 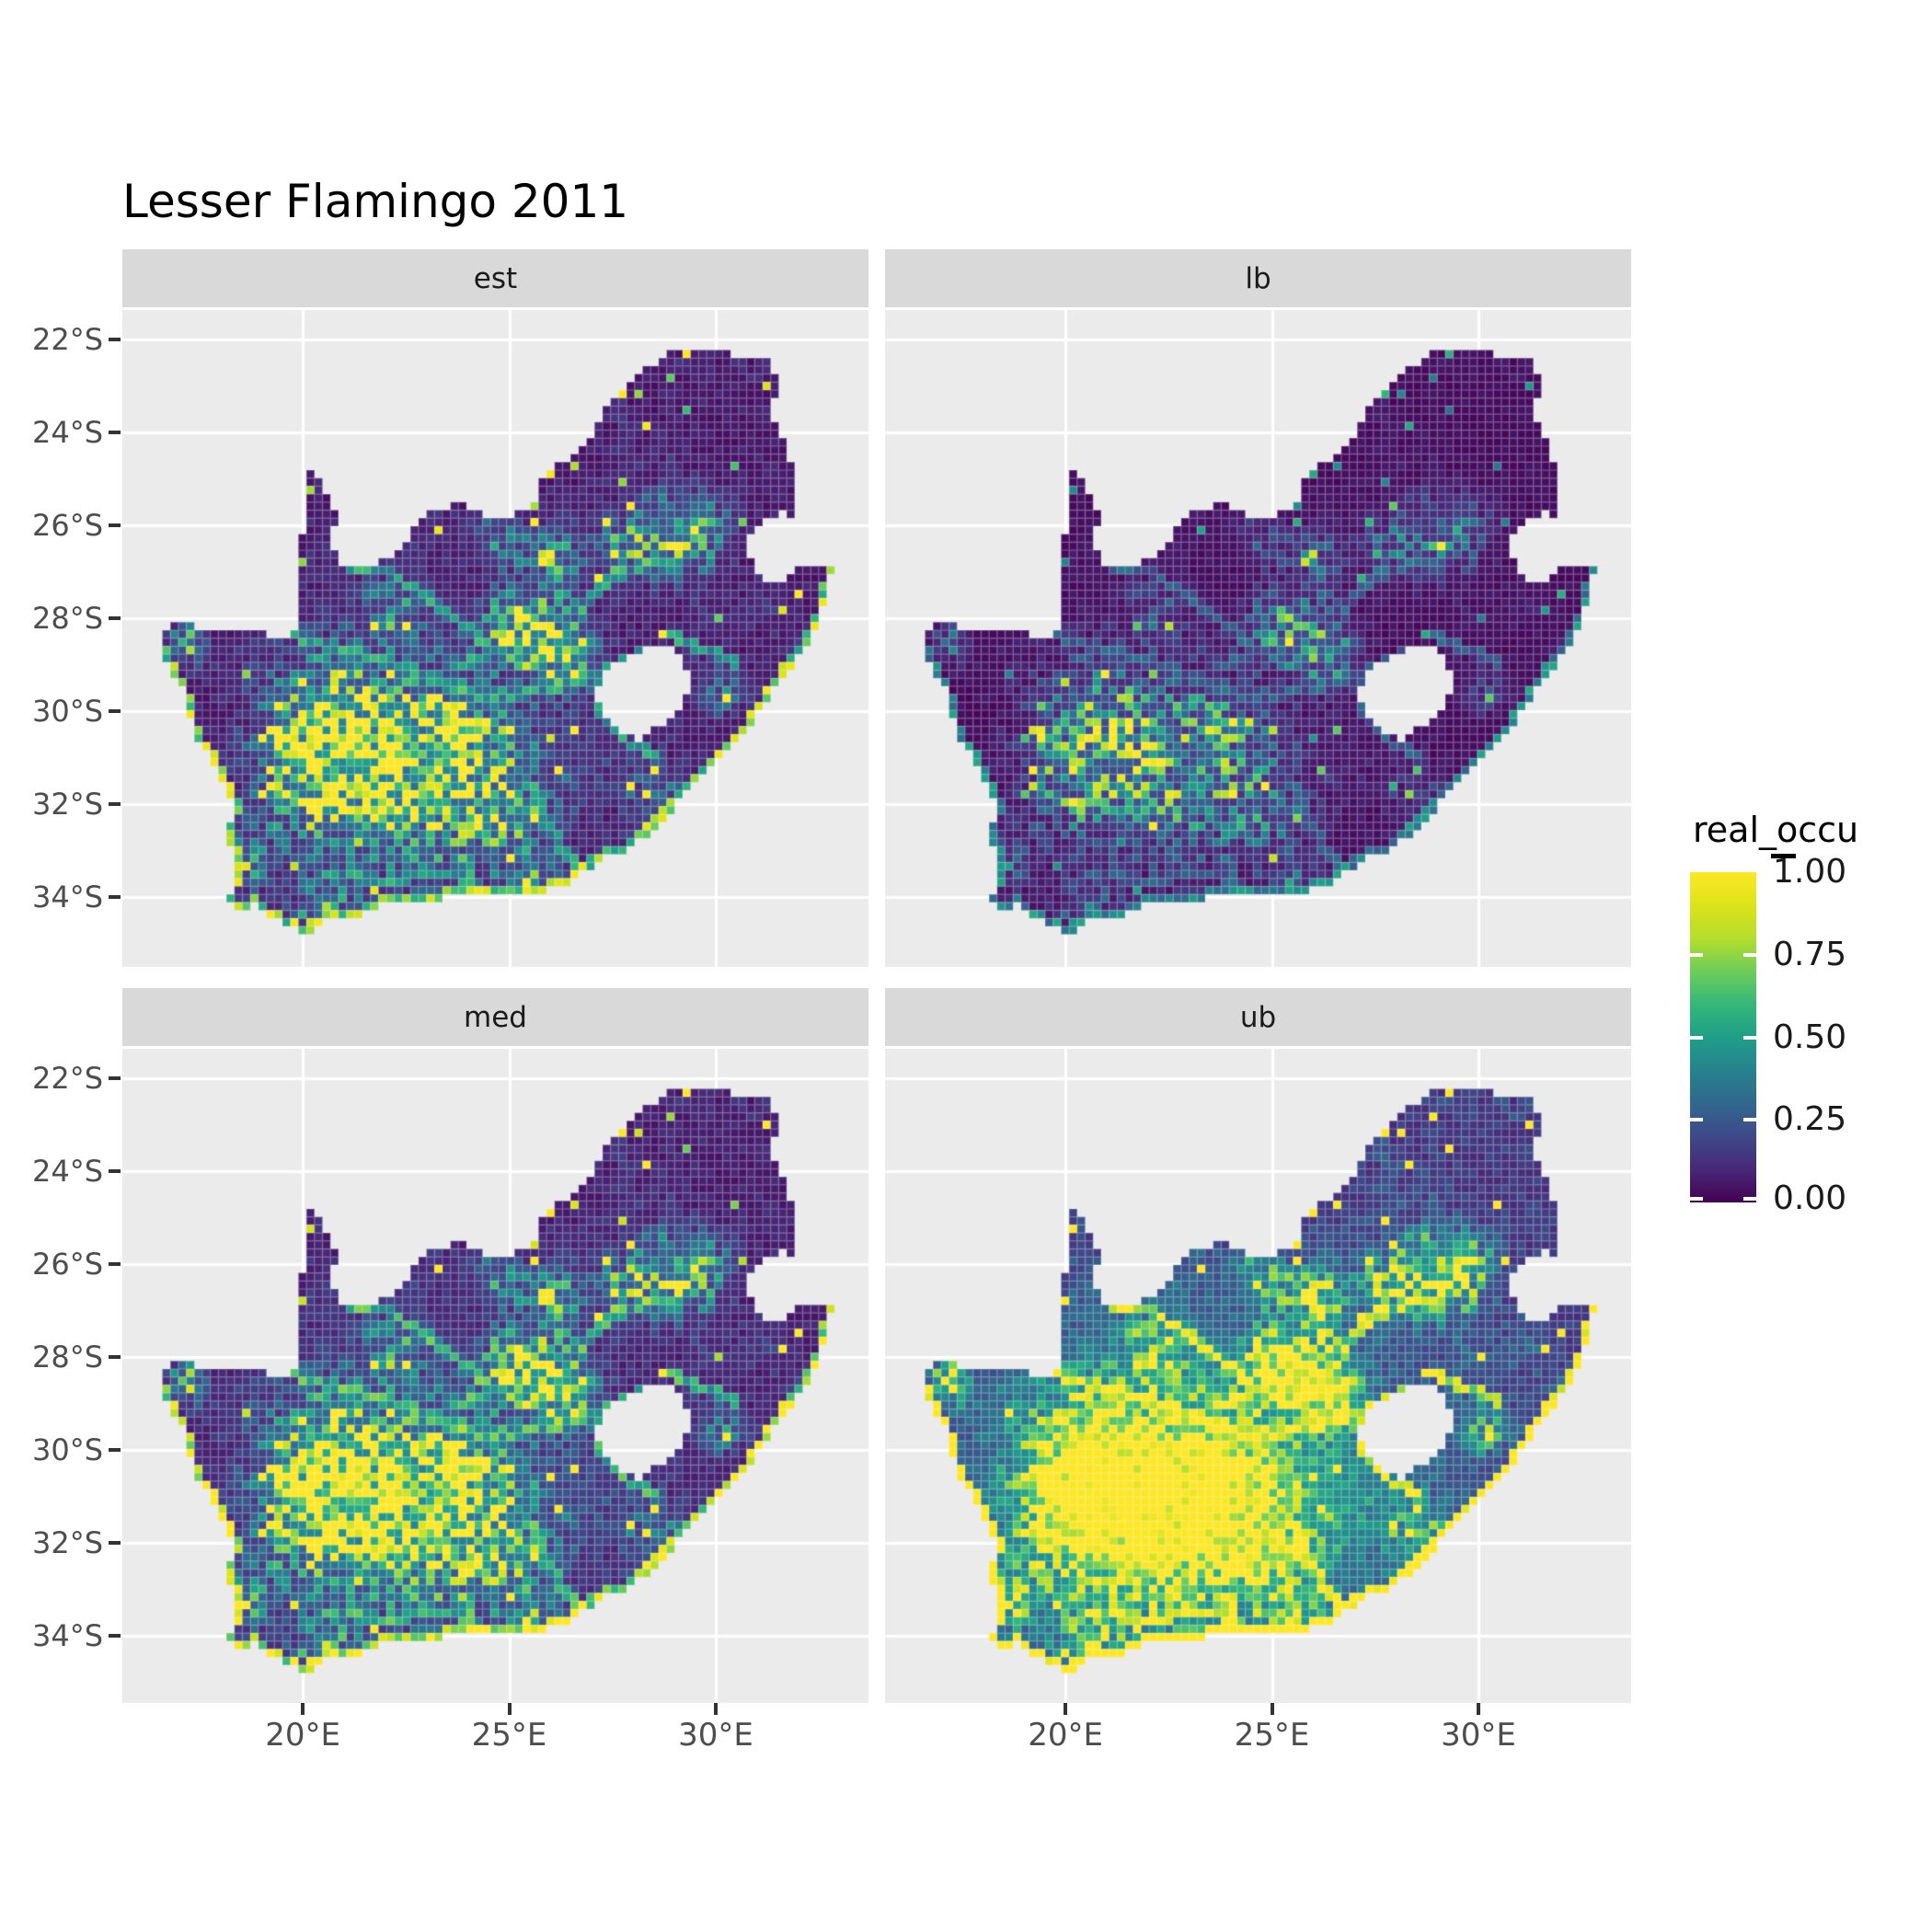 What do you see at coordinates (495, 1376) in the screenshot?
I see `map-panel-med` at bounding box center [495, 1376].